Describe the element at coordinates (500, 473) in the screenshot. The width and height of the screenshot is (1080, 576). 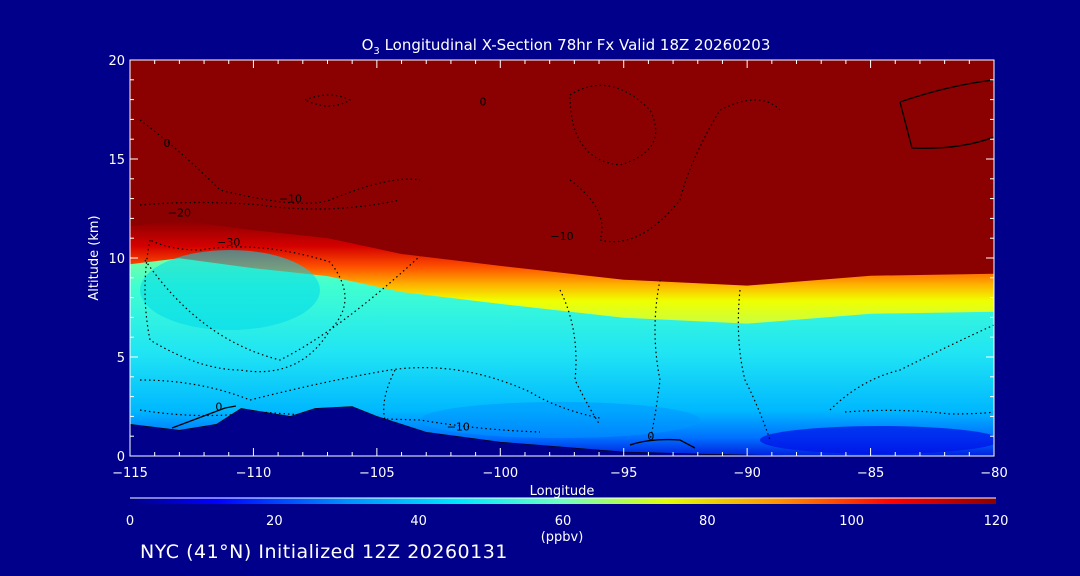
I see `x-tick-label: −100` at that location.